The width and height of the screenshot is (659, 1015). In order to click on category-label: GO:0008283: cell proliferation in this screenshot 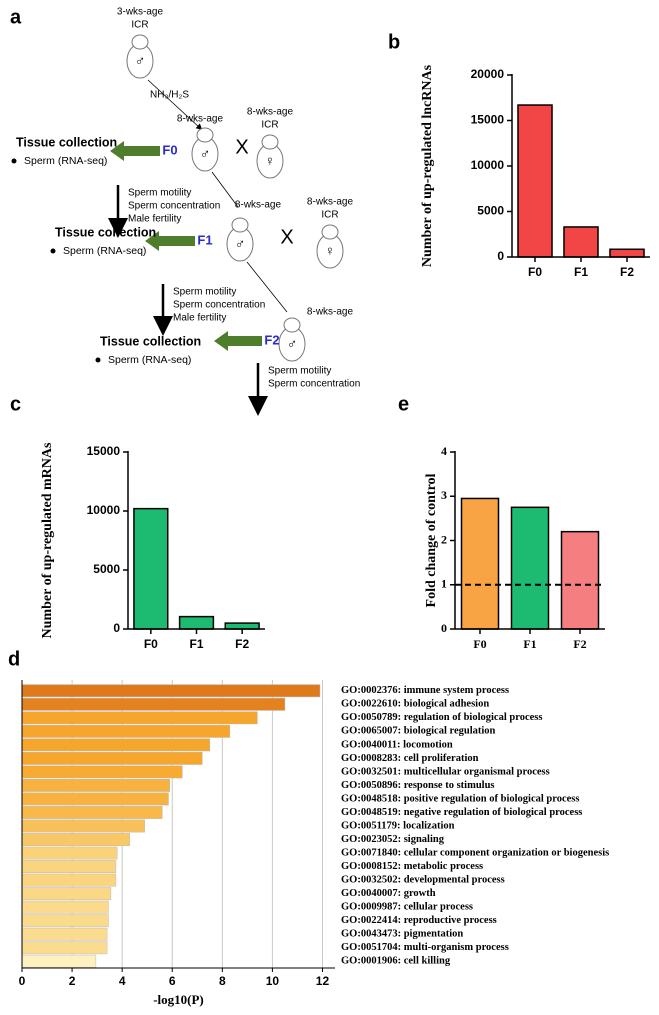, I will do `click(410, 758)`.